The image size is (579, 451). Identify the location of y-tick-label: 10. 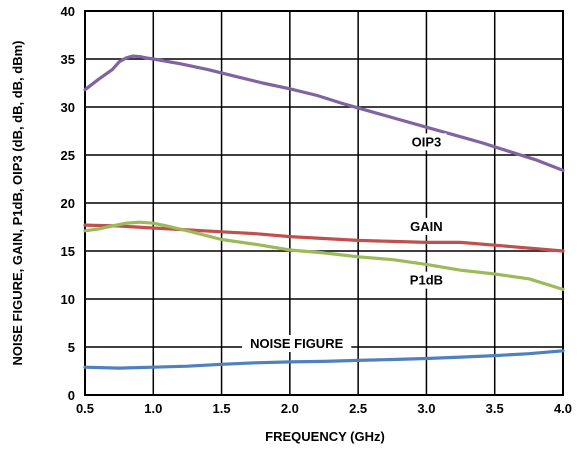
(68, 299).